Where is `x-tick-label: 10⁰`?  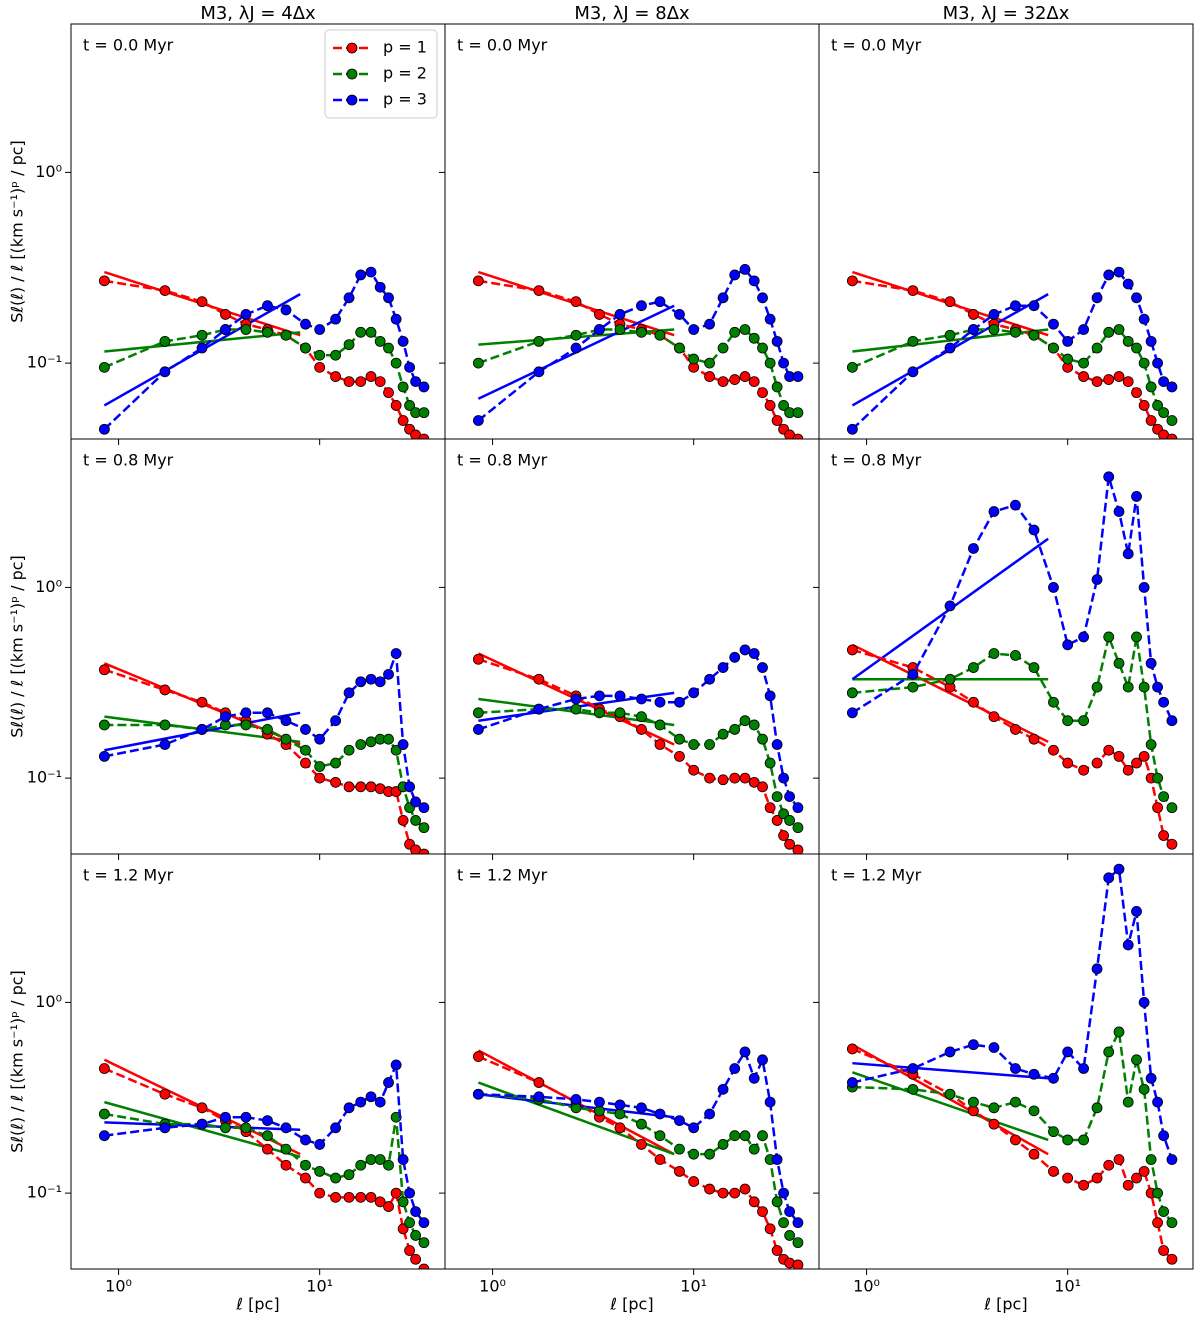
x-tick-label: 10⁰ is located at coordinates (866, 1286).